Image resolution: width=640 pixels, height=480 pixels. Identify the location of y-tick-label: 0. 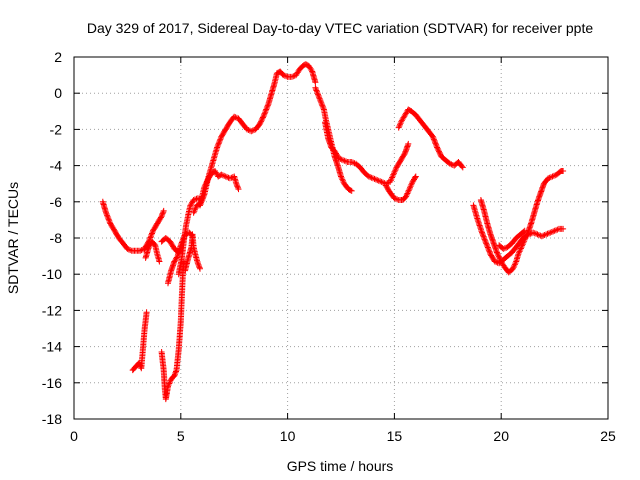
(58, 93).